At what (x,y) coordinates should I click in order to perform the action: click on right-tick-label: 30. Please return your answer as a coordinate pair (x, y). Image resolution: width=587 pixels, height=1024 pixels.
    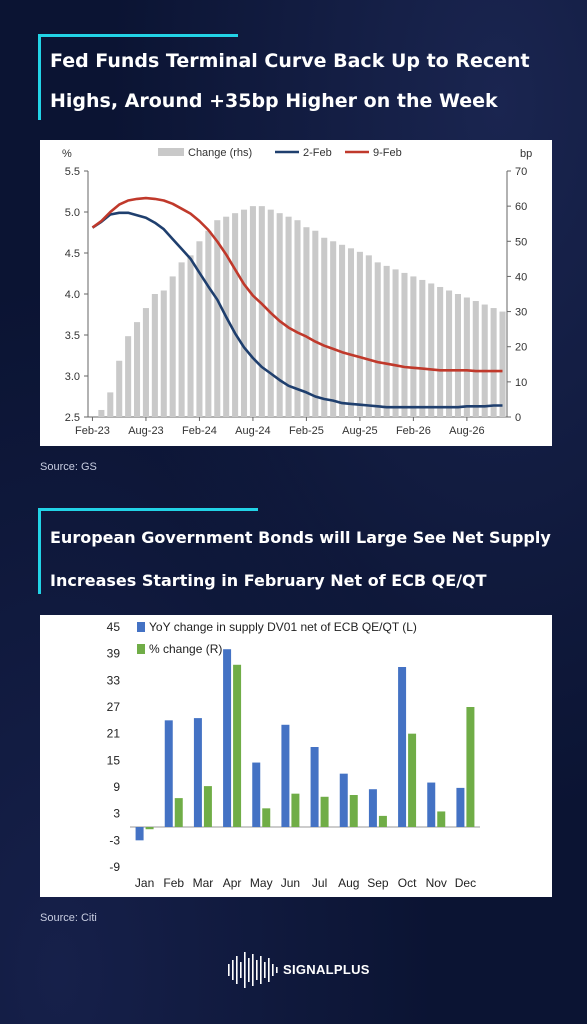
    Looking at the image, I should click on (521, 313).